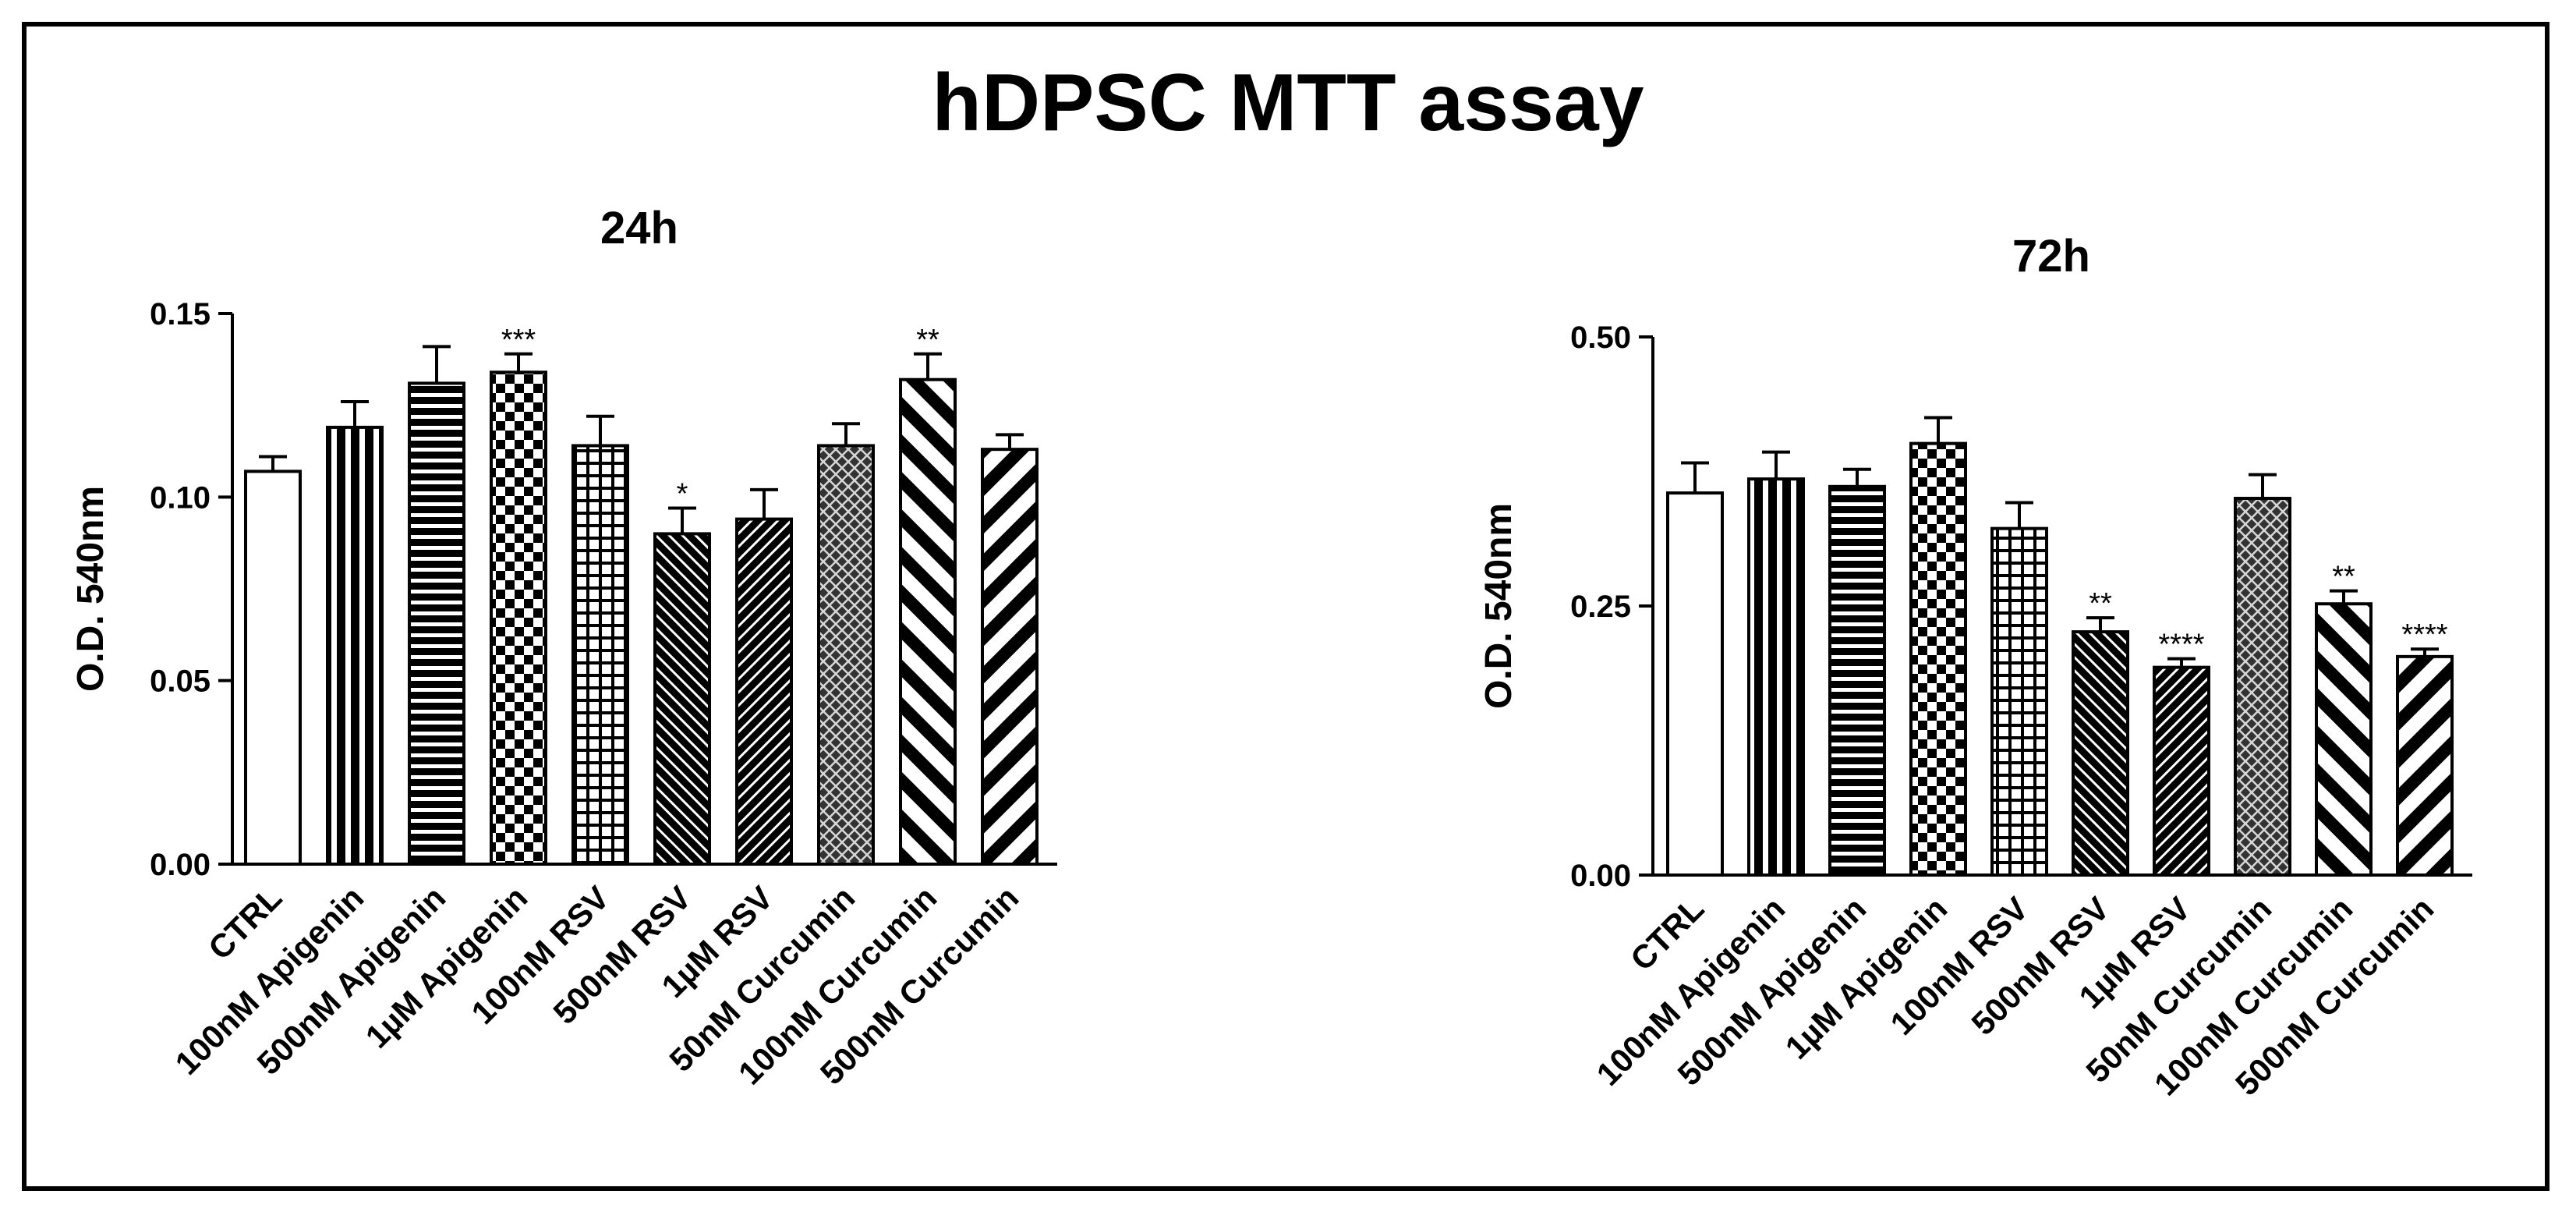  What do you see at coordinates (180, 497) in the screenshot?
I see `chart1-y-tick-label: 0.10` at bounding box center [180, 497].